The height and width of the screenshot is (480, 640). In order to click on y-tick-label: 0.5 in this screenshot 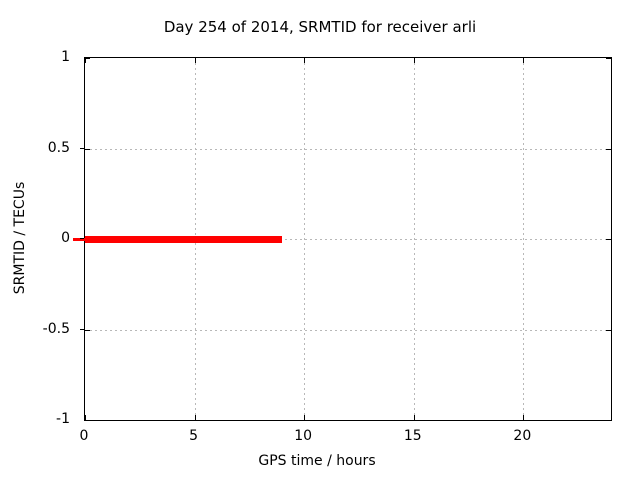, I will do `click(58, 147)`.